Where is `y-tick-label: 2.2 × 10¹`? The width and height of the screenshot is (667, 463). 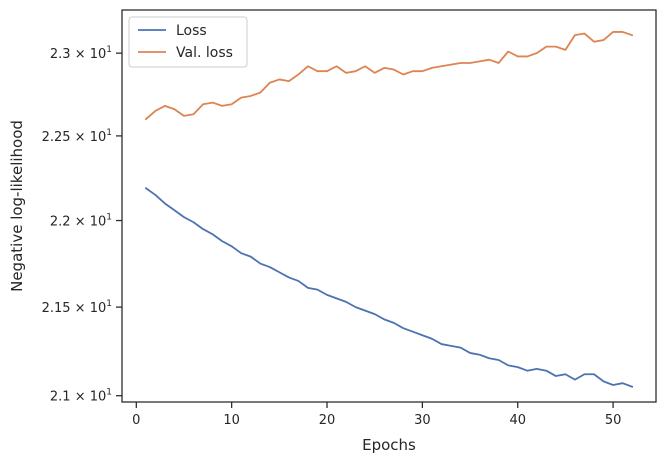
y-tick-label: 2.2 × 10¹ is located at coordinates (81, 221).